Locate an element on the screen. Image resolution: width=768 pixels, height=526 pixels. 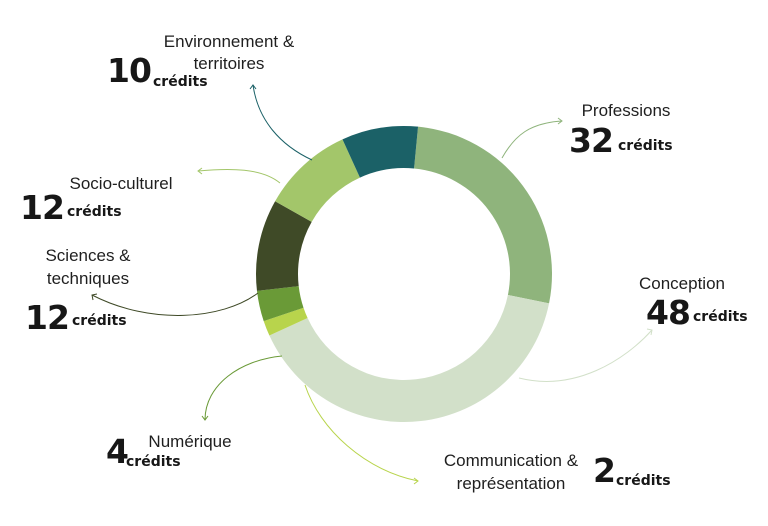
connector-sciences is located at coordinates (175, 304).